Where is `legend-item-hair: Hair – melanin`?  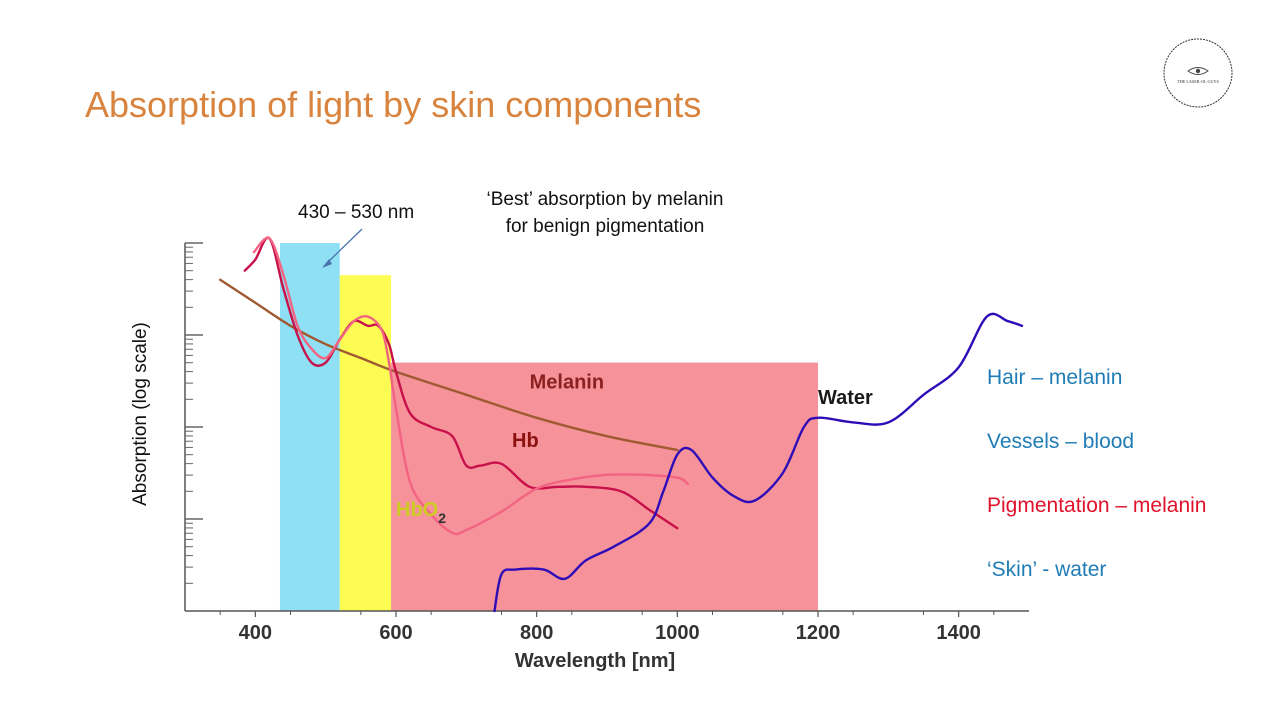
legend-item-hair: Hair – melanin is located at coordinates (1055, 377).